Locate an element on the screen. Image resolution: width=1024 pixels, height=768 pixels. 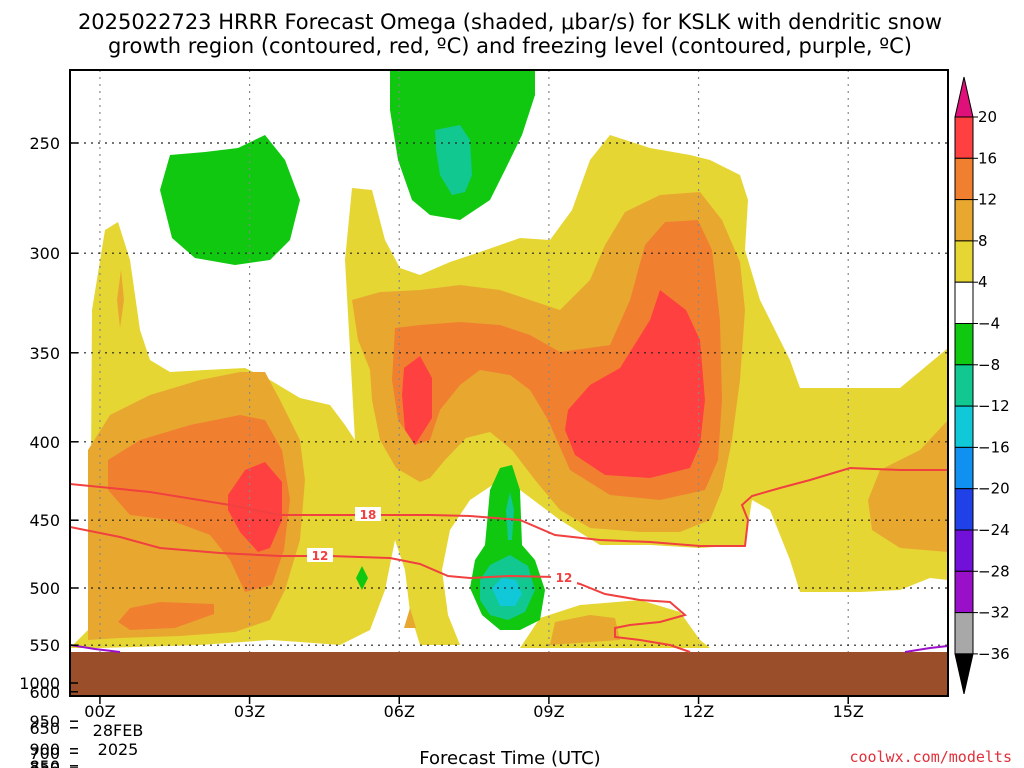
freezing-level-contour-left is located at coordinates (95, 648).